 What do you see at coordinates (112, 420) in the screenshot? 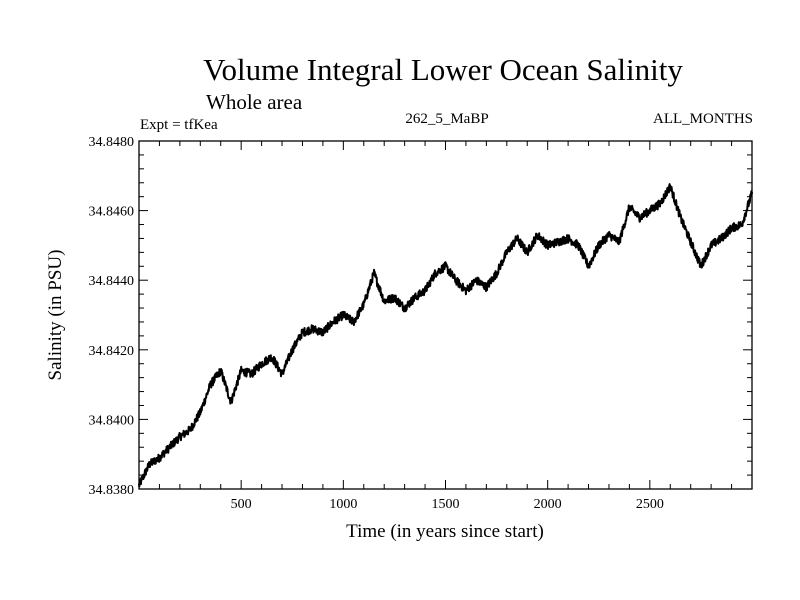
I see `y-tick-label: 34.8400` at bounding box center [112, 420].